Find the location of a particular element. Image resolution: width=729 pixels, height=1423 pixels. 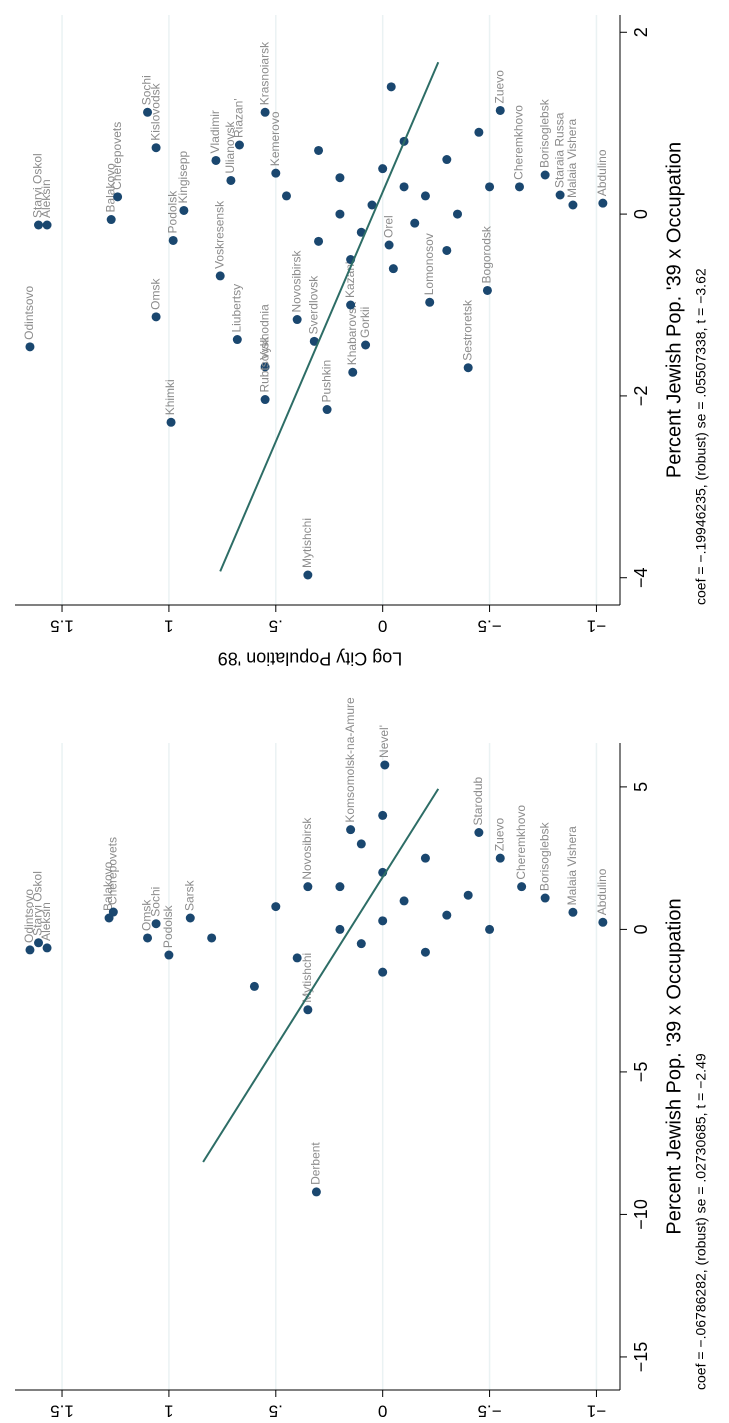

point-label: Khimki is located at coordinates (170, 397).